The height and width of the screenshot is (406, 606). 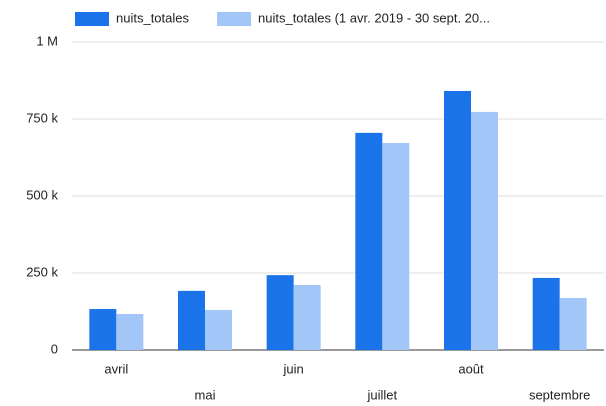 I want to click on legend-label: nuits_totales, so click(x=152, y=17).